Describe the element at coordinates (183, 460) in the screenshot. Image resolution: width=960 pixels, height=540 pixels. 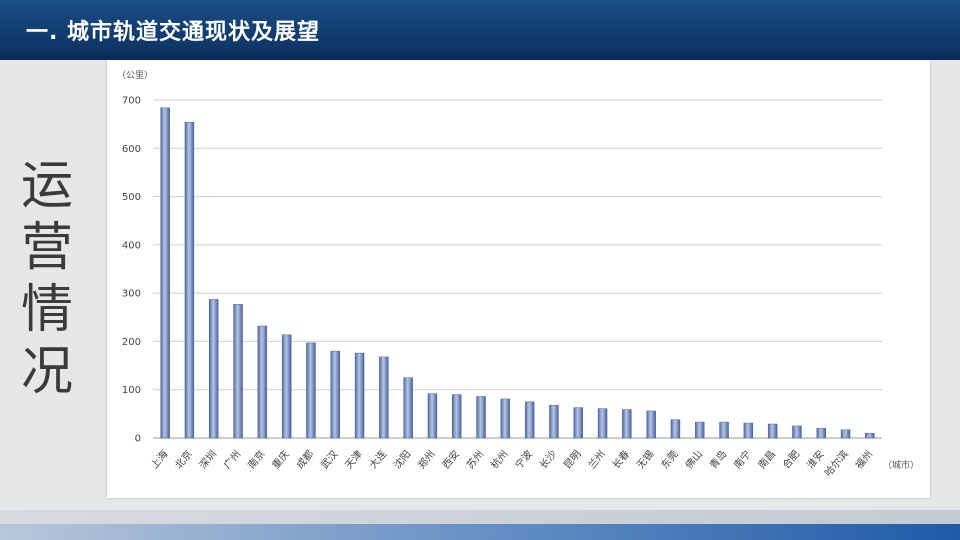
I see `x-tick-label: 北京` at that location.